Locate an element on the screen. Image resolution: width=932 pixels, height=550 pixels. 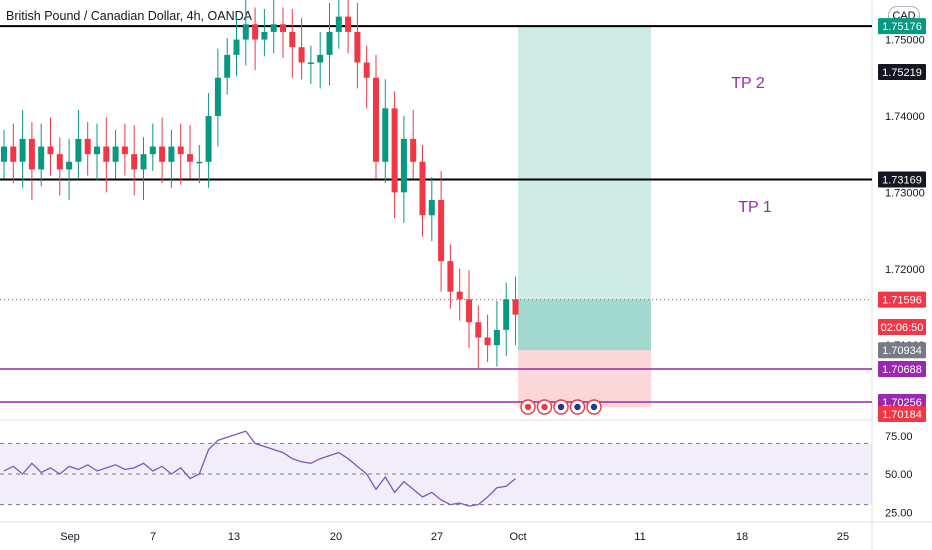
price-label: 1.75176 is located at coordinates (902, 27).